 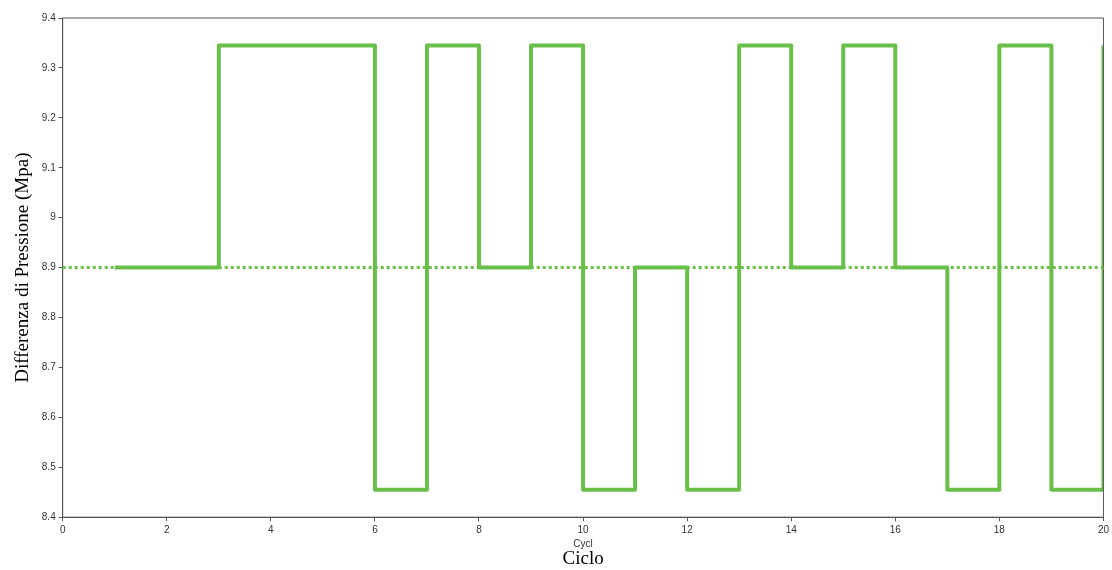 What do you see at coordinates (49, 417) in the screenshot?
I see `y-tick-label: 8.6` at bounding box center [49, 417].